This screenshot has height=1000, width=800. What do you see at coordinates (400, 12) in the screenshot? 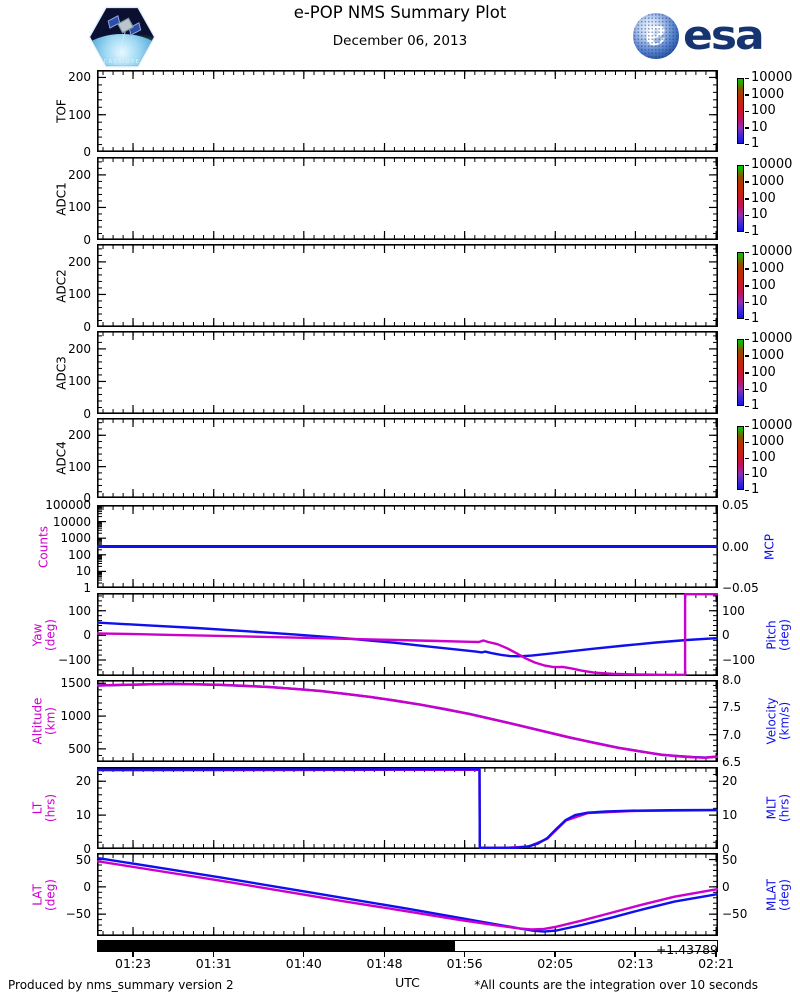
I see `page-title: e-POP NMS Summary Plot` at bounding box center [400, 12].